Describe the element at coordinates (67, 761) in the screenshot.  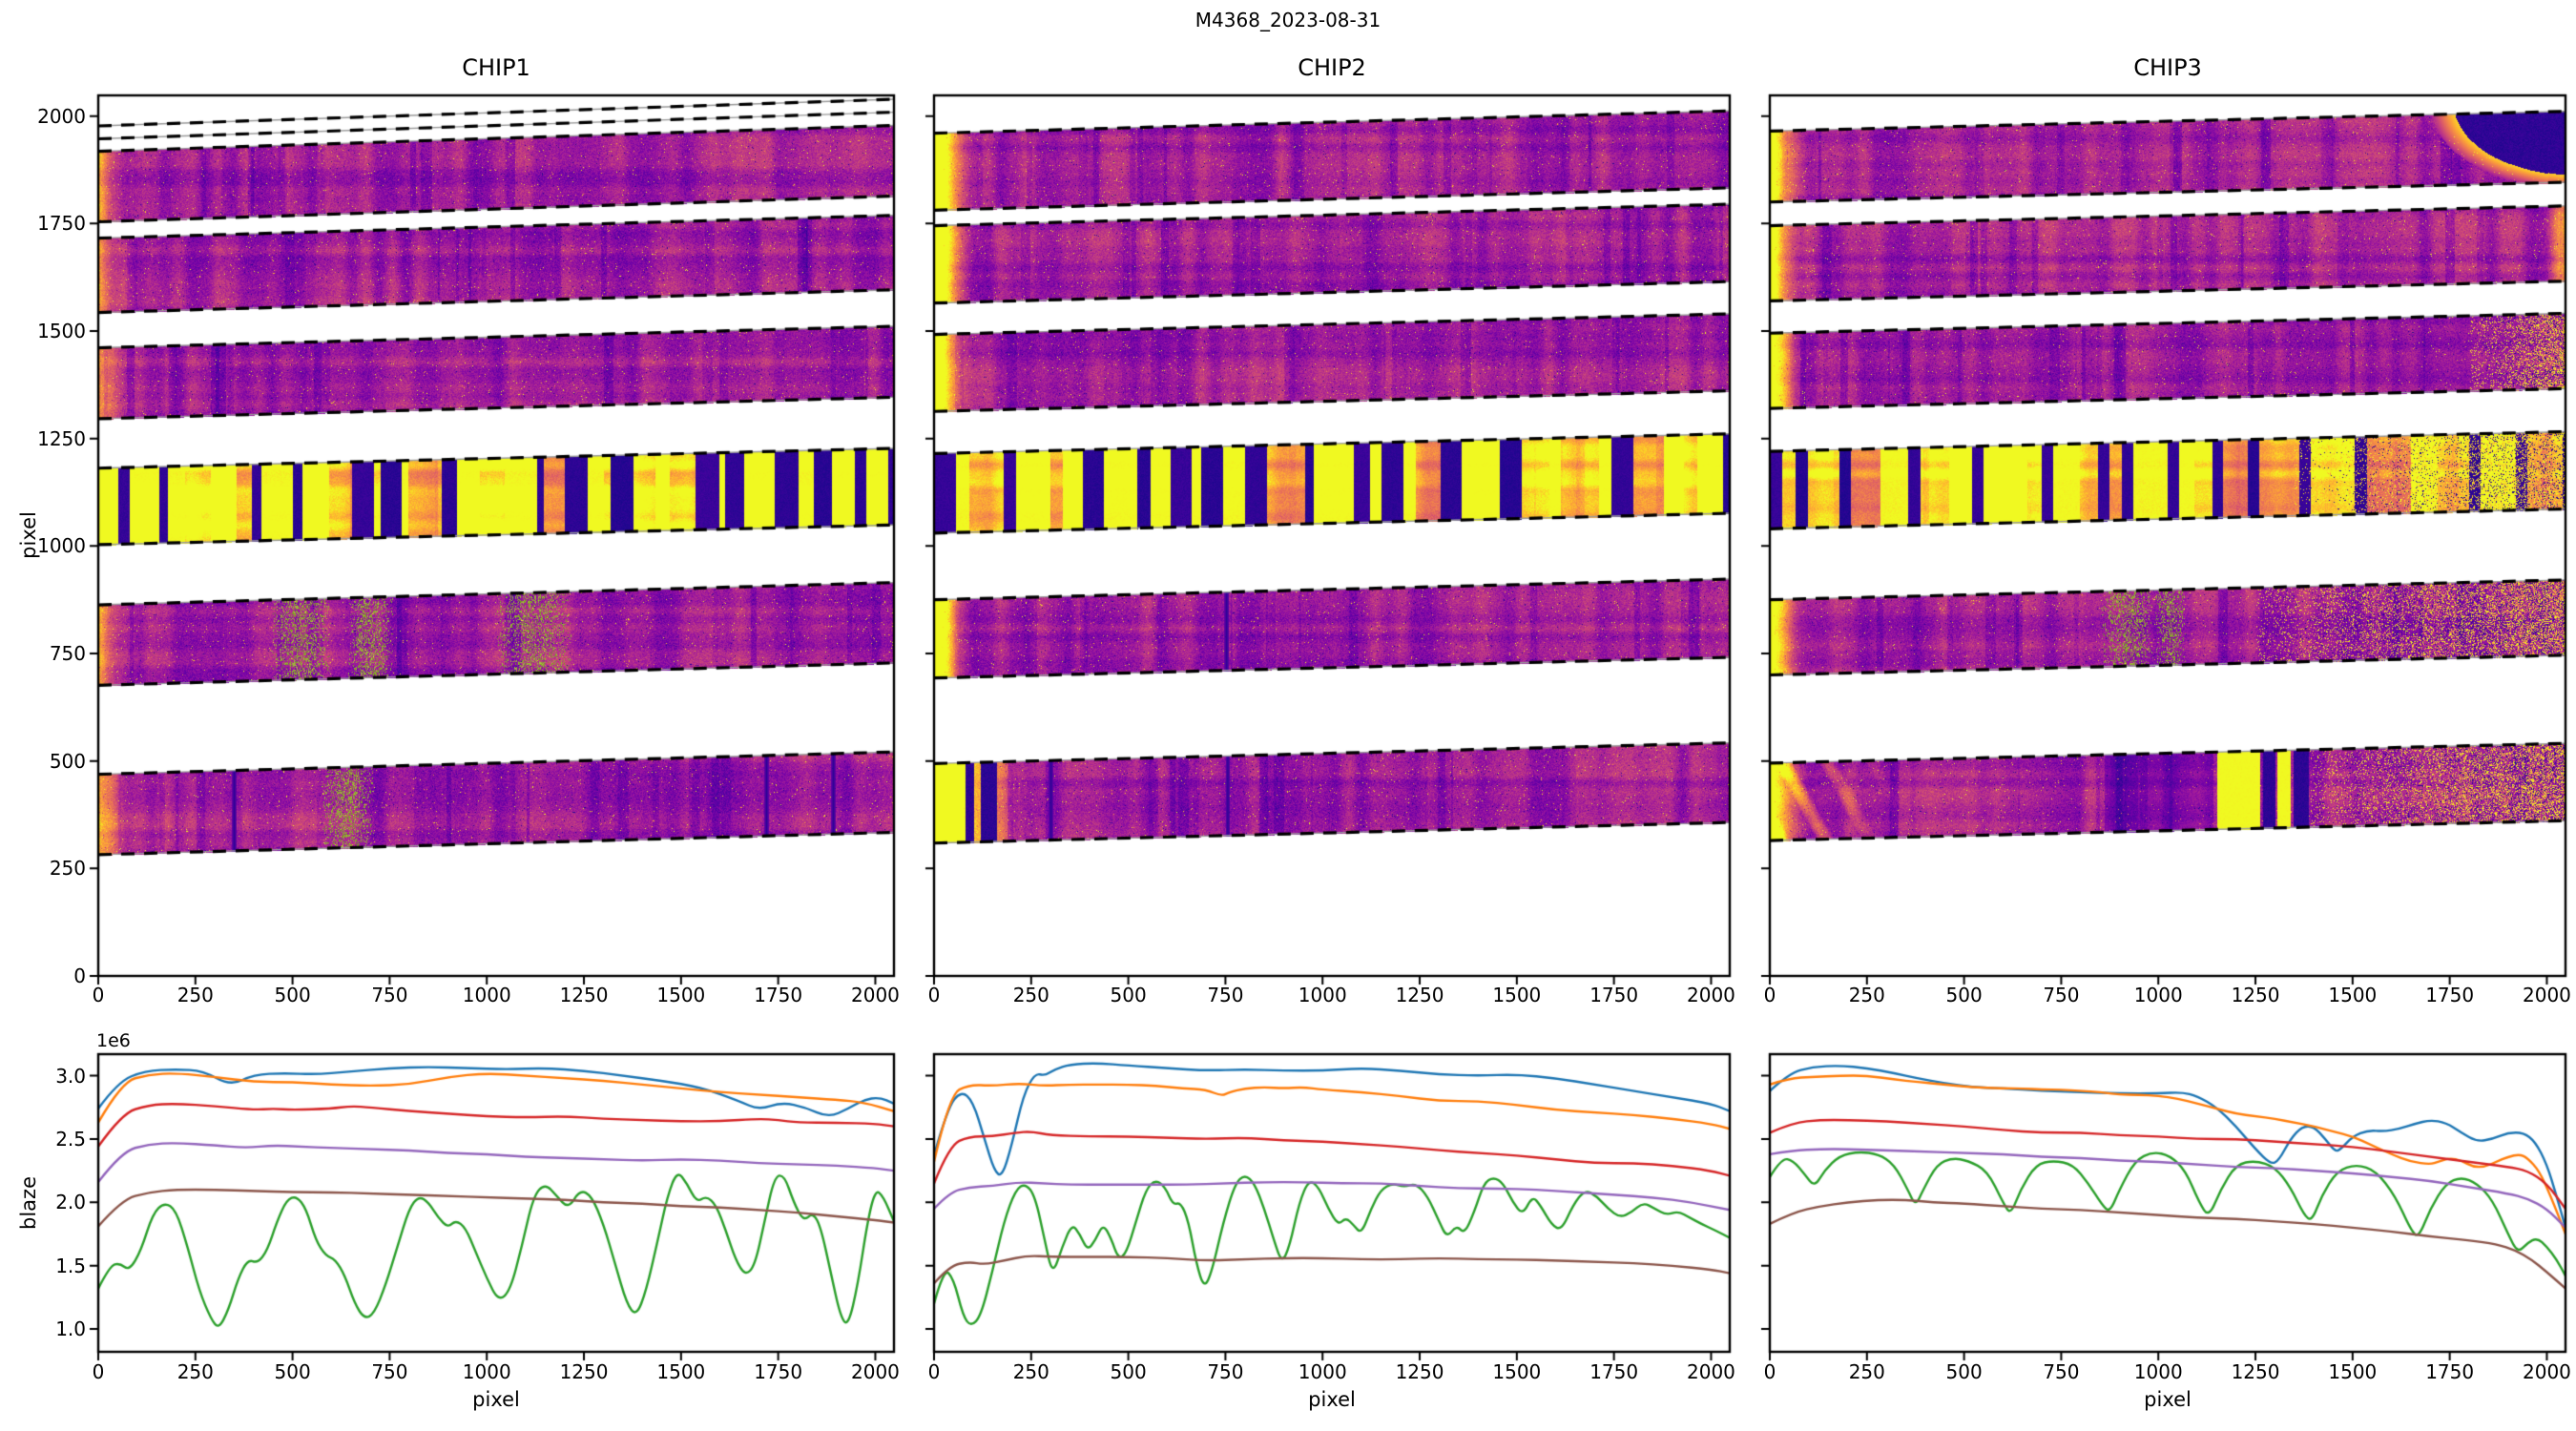
I see `top-ytick-label: 500` at that location.